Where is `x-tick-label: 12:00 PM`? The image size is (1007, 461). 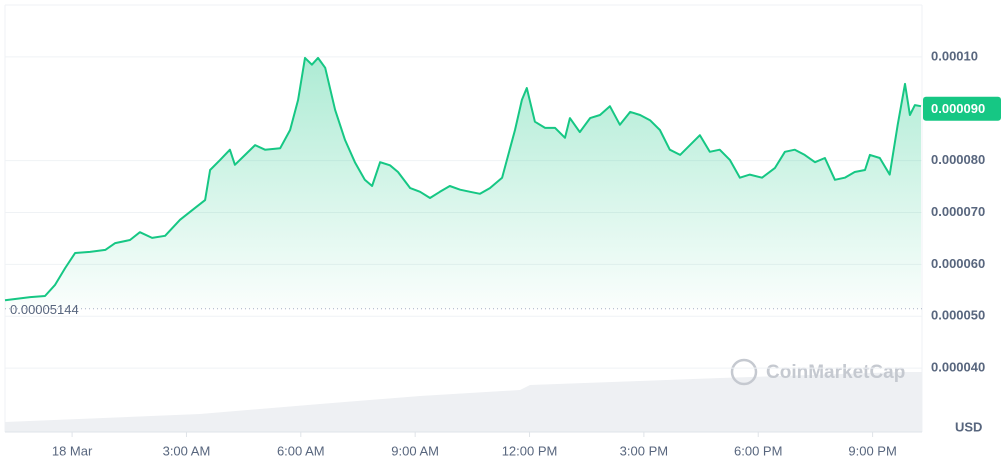
x-tick-label: 12:00 PM is located at coordinates (530, 450).